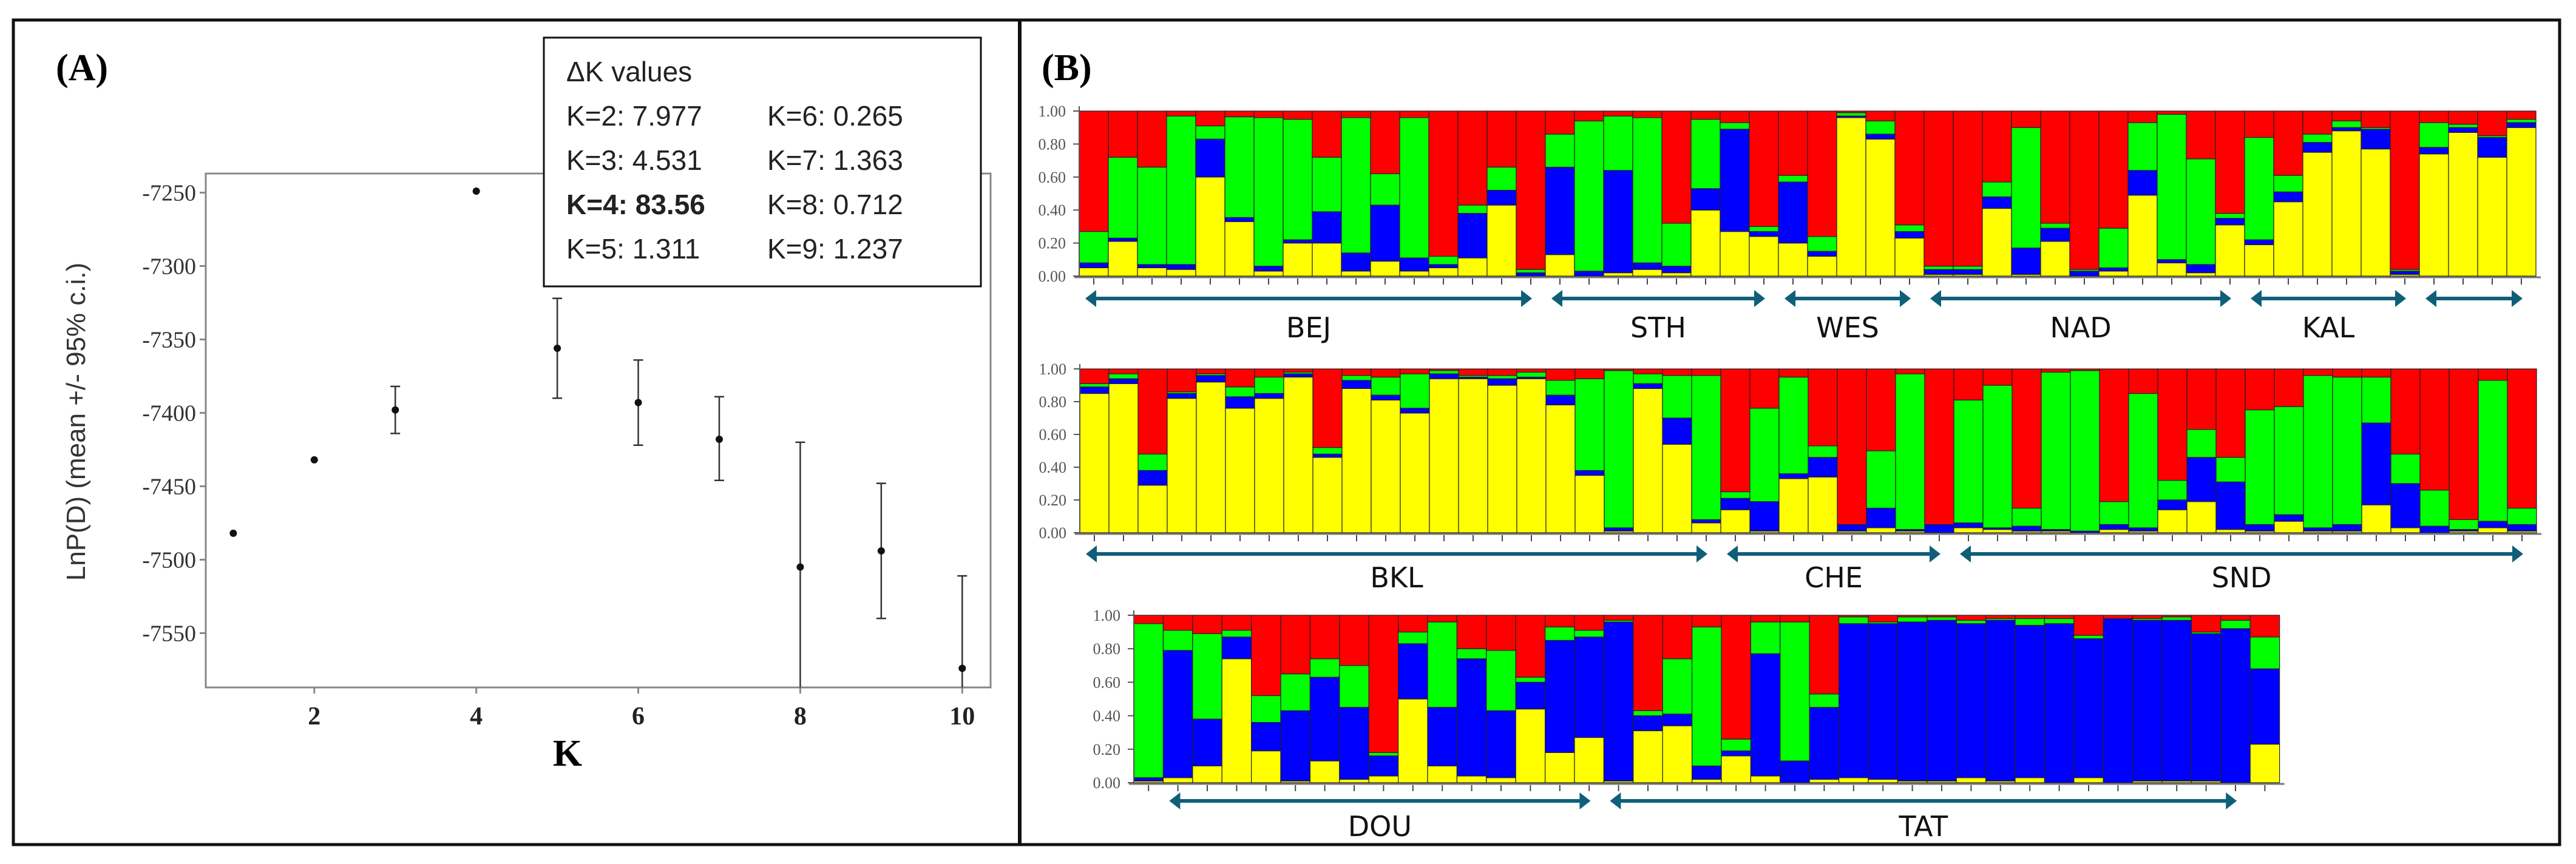 The height and width of the screenshot is (864, 2576). Describe the element at coordinates (719, 439) in the screenshot. I see `data-point-k7` at that location.